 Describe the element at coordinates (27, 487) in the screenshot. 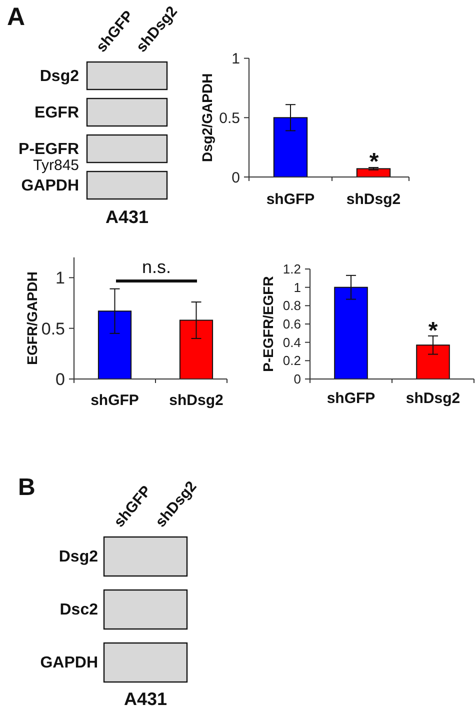

I see `text: B` at that location.